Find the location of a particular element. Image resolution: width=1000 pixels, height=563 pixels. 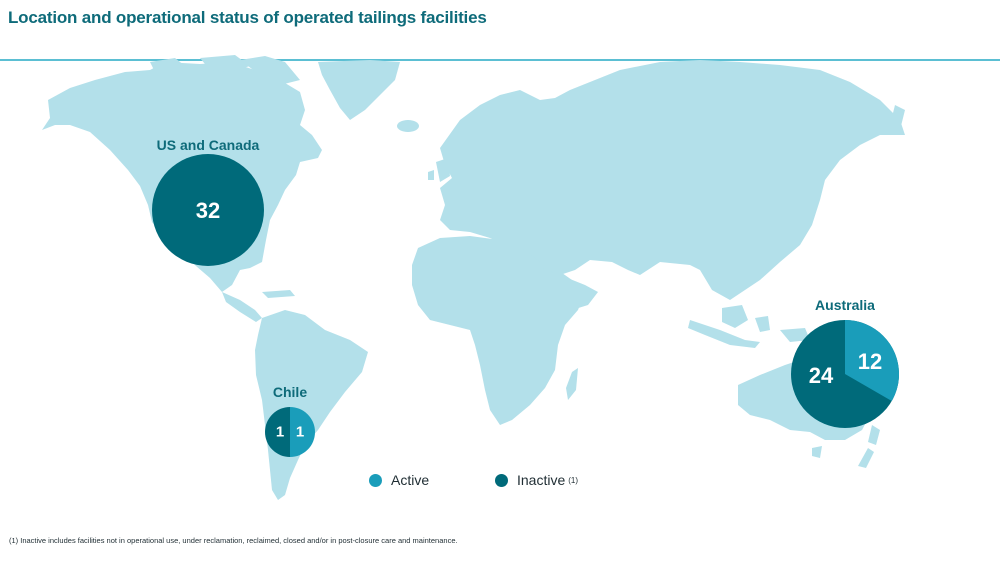

legend-dot-active-icon is located at coordinates (375, 480).